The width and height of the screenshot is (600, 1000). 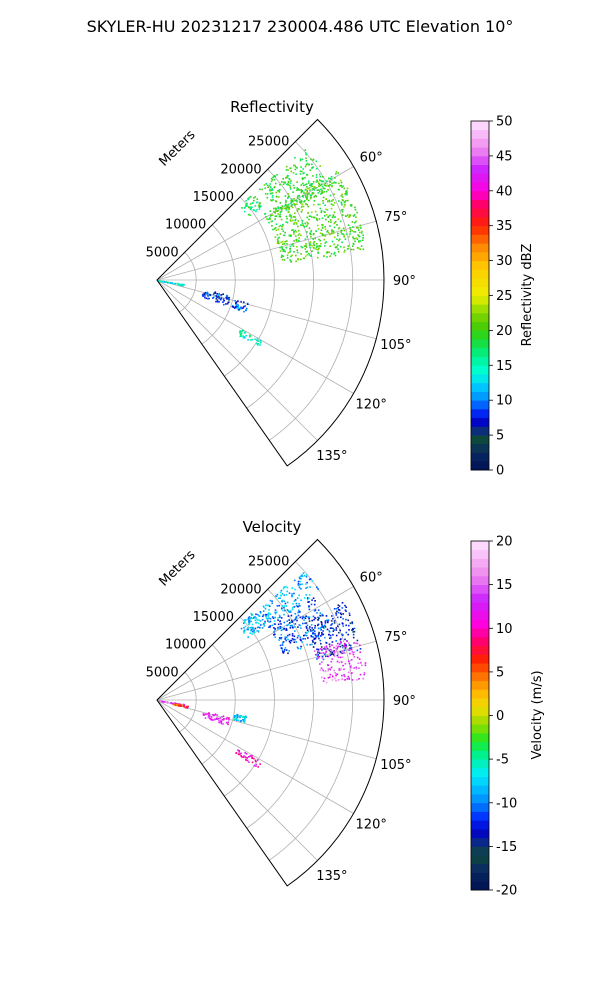 What do you see at coordinates (527, 295) in the screenshot?
I see `reflectivity-colorbar-label: Reflectivity dBZ` at bounding box center [527, 295].